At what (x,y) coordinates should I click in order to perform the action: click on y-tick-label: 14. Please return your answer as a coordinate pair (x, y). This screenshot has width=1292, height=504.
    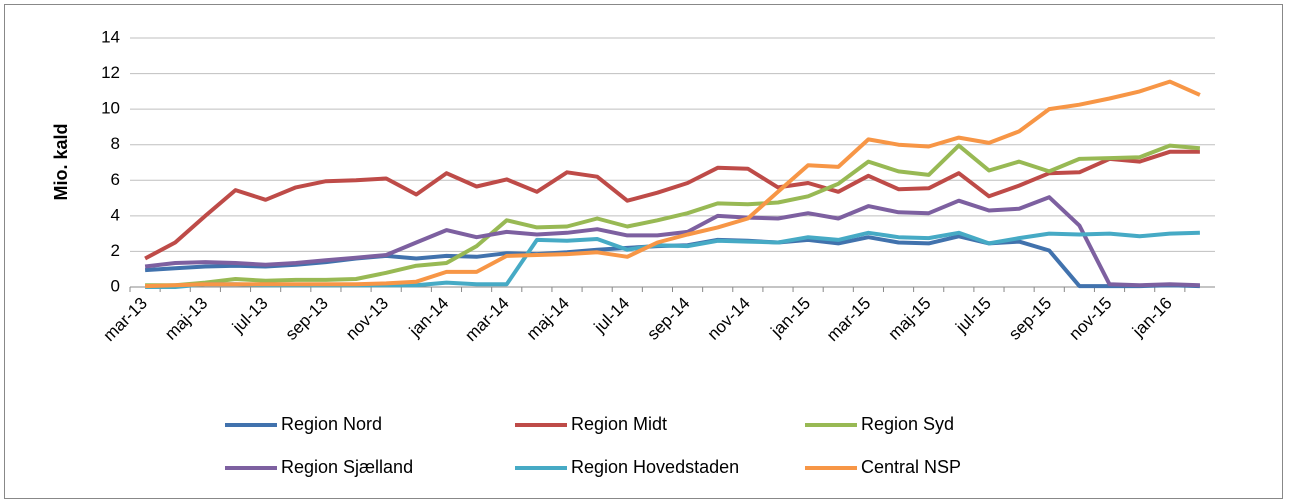
    Looking at the image, I should click on (110, 36).